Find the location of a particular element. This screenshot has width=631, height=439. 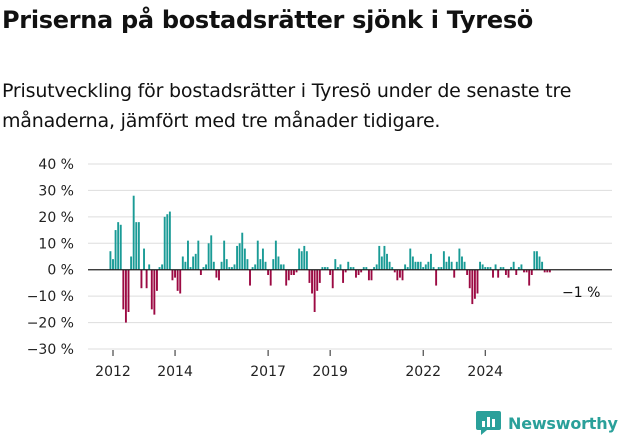

y-tick-label: −10 % is located at coordinates (50, 297).